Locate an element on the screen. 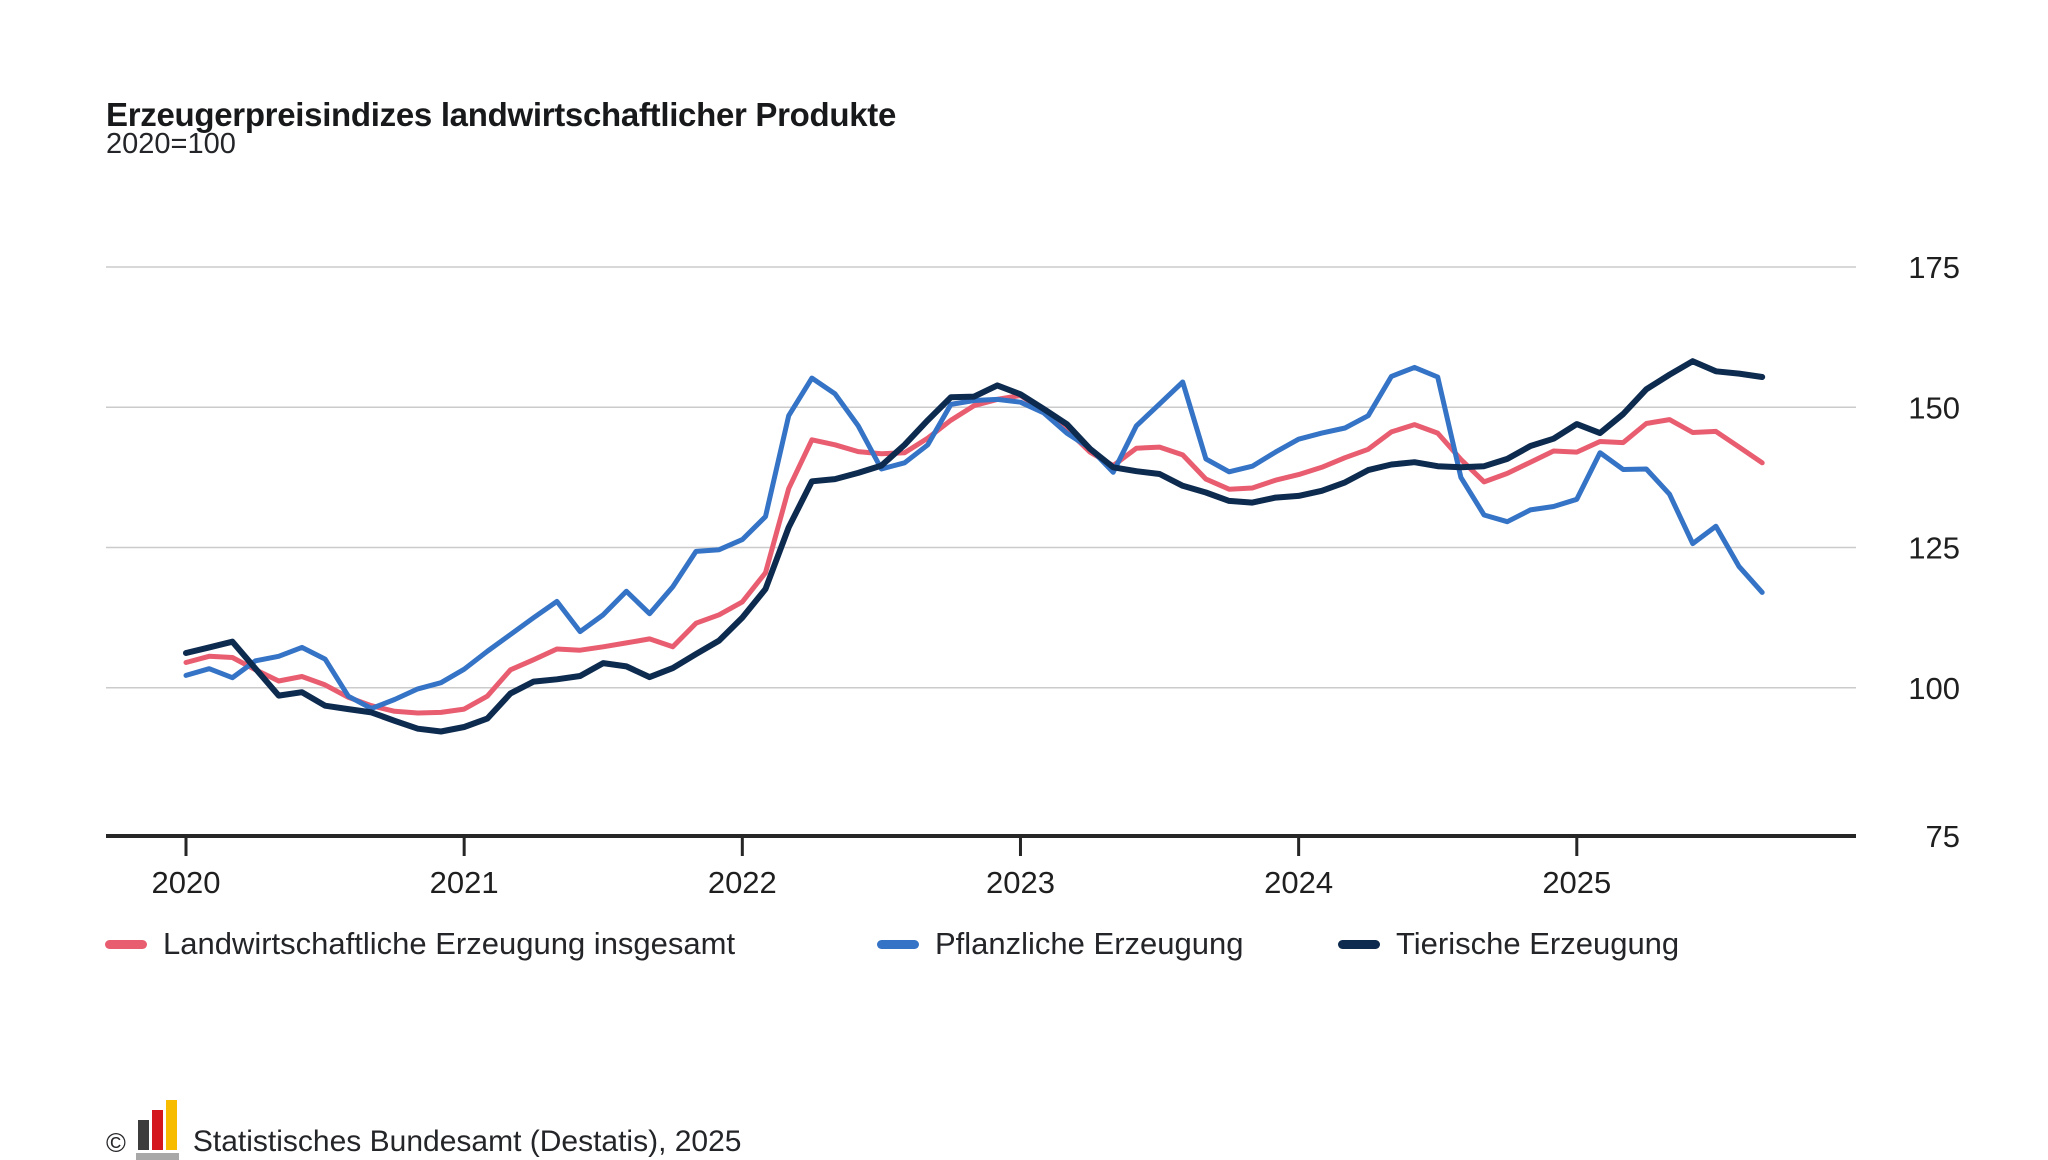  x-tick-label-2022: 2022 is located at coordinates (742, 882).